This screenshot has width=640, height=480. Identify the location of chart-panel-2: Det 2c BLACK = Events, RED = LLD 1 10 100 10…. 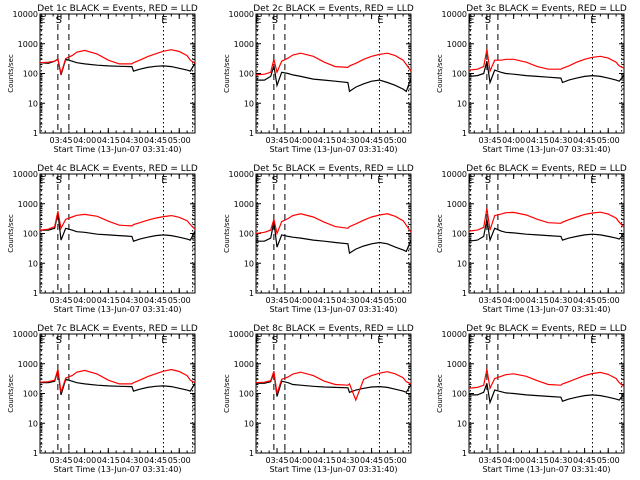
(318, 79).